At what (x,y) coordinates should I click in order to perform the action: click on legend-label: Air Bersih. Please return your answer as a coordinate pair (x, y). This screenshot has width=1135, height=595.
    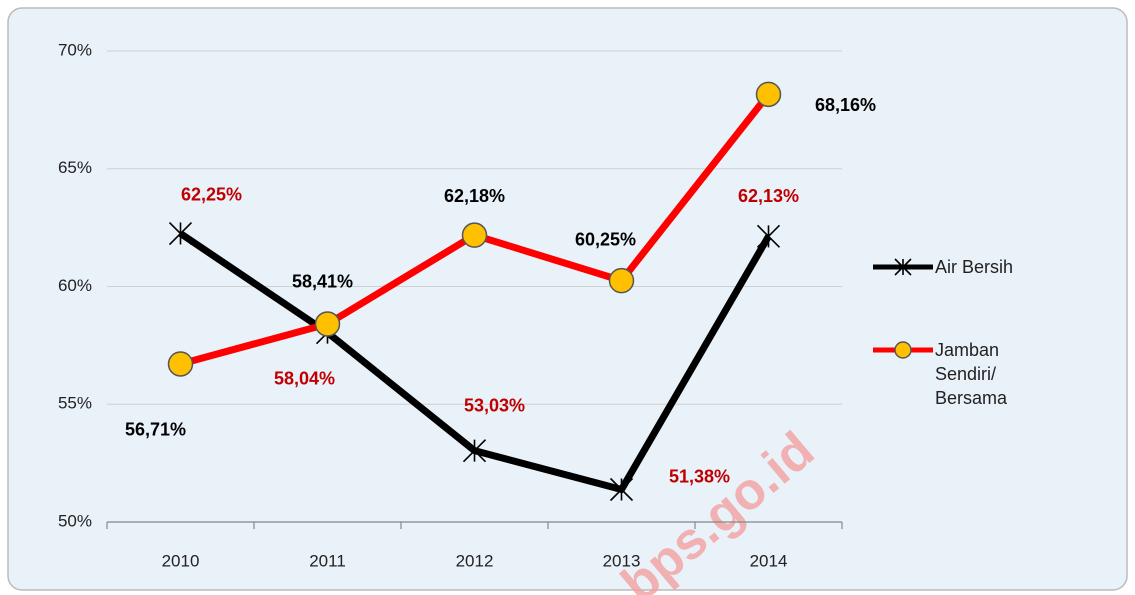
    Looking at the image, I should click on (974, 267).